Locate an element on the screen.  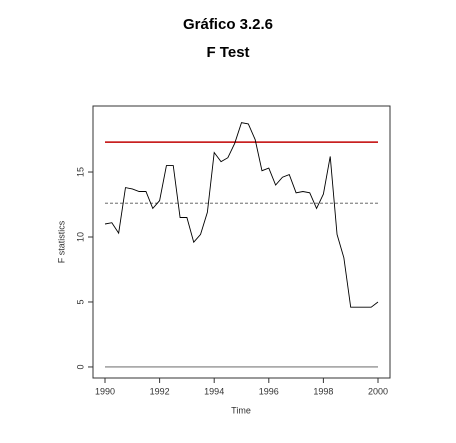
y-tick-label: 15 is located at coordinates (80, 172).